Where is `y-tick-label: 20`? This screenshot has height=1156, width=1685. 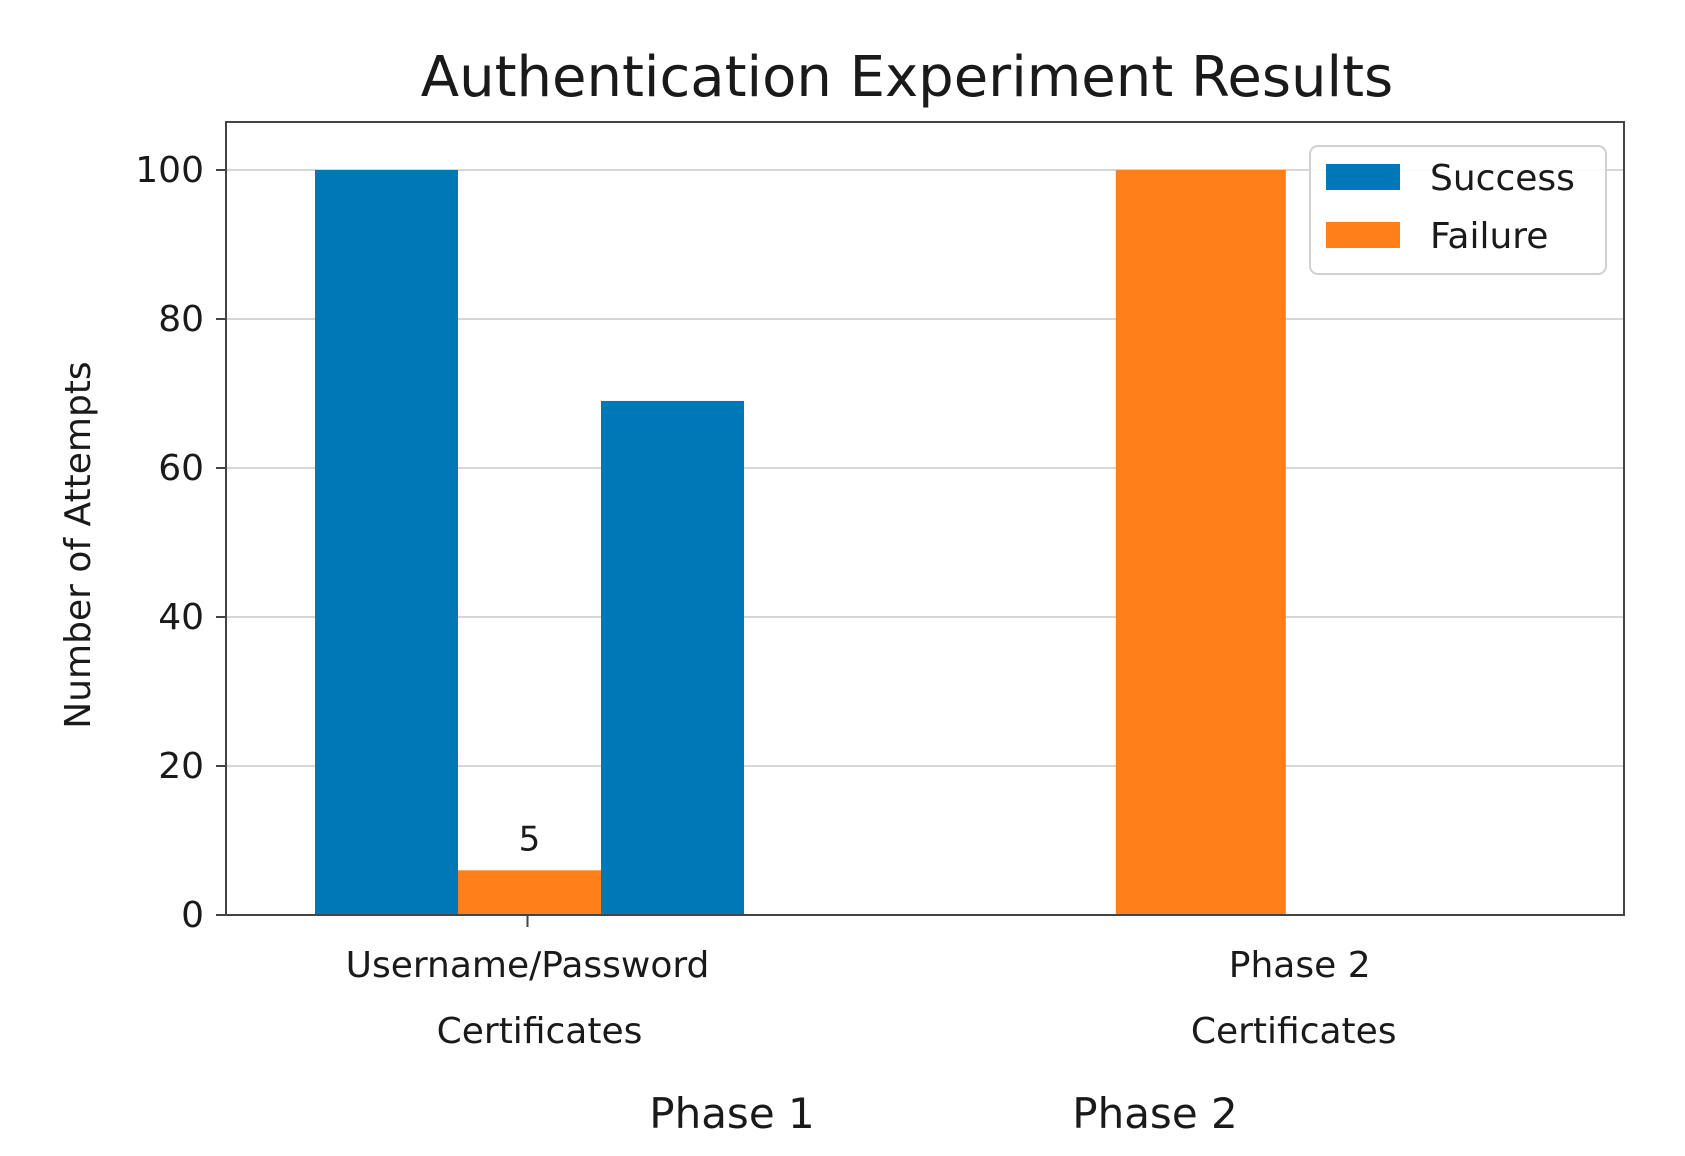
y-tick-label: 20 is located at coordinates (181, 766).